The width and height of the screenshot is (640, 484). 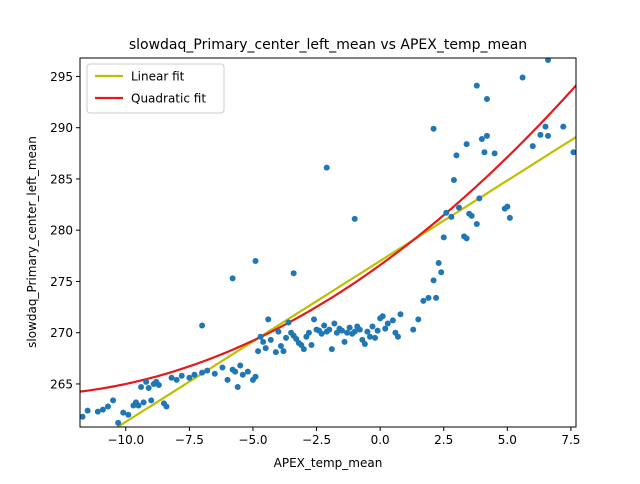 I want to click on x-tick-label: −7.5, so click(x=189, y=440).